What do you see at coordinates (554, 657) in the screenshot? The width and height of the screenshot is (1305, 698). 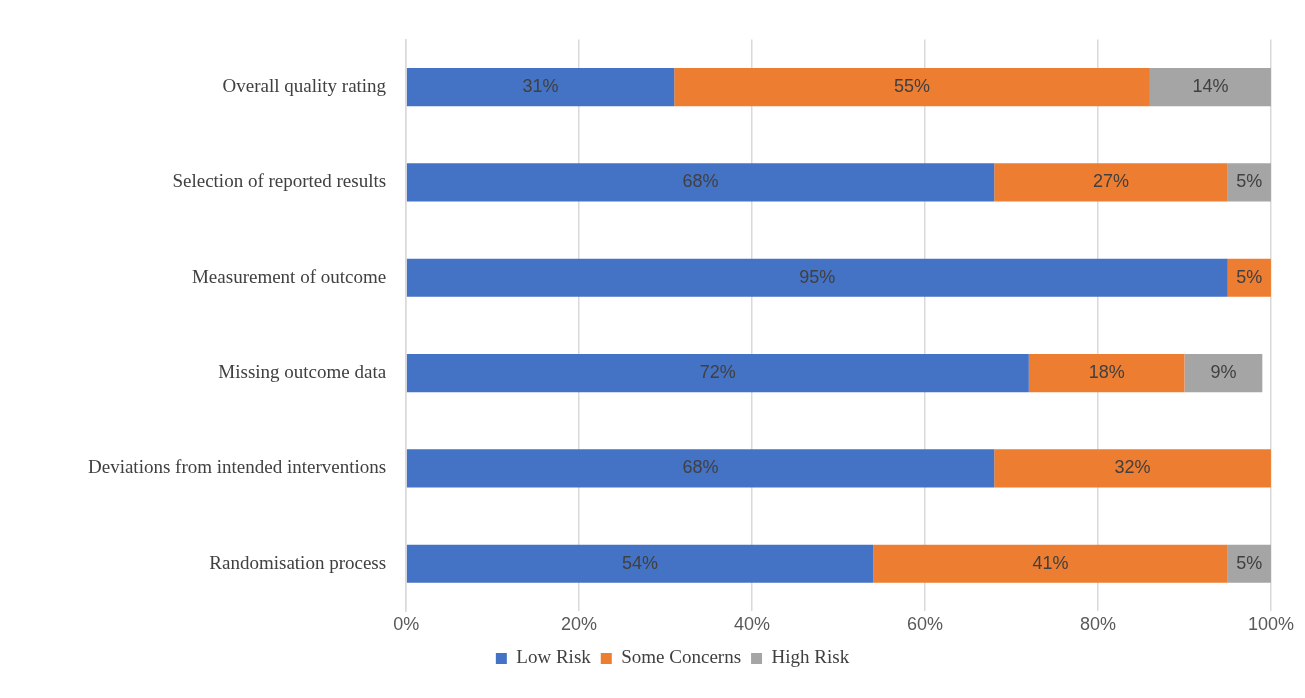 I see `legend-label: Low Risk` at bounding box center [554, 657].